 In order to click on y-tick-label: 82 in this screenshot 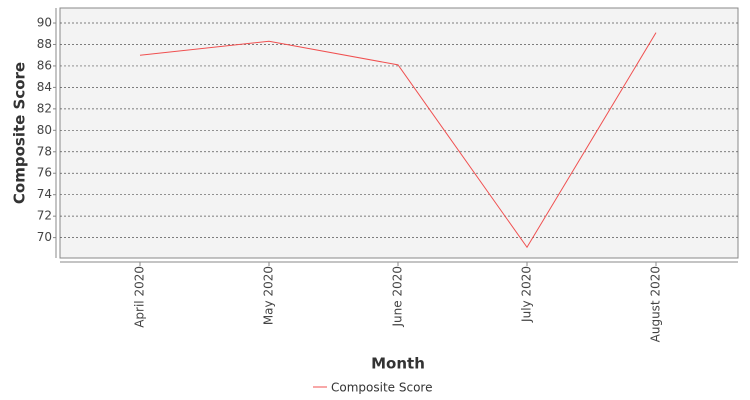, I will do `click(44, 108)`.